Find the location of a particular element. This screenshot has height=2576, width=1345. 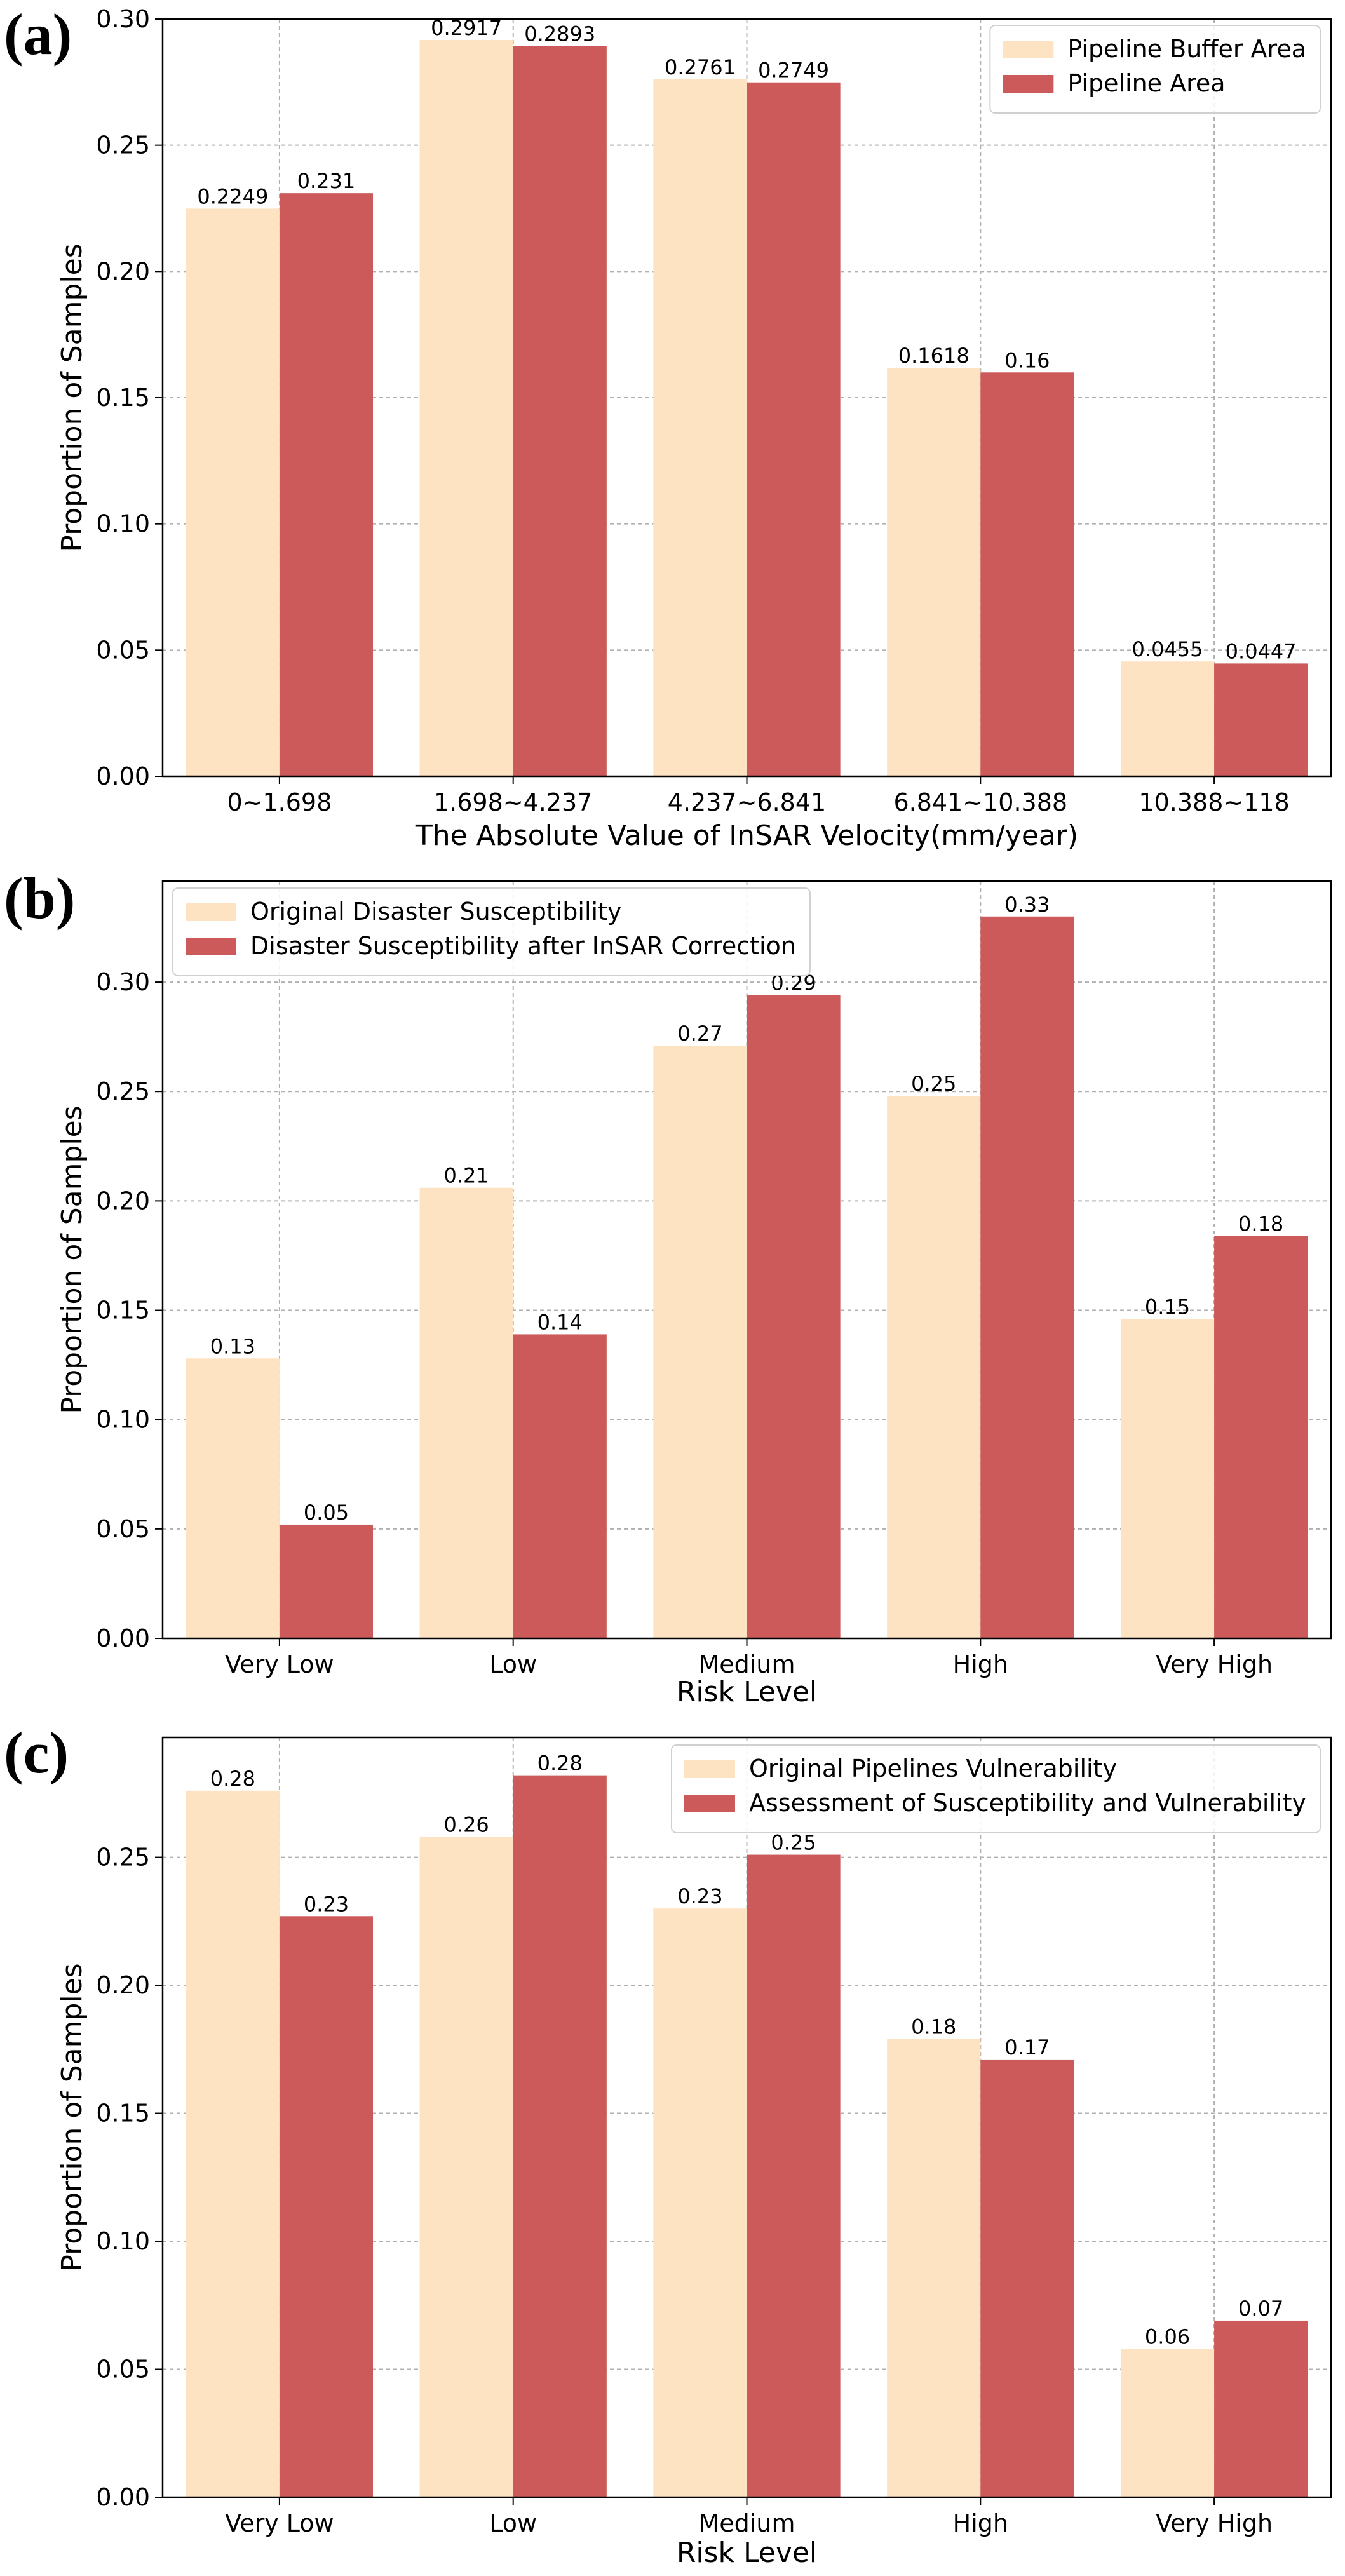

bar-value-label: 0.0447 is located at coordinates (1261, 651).